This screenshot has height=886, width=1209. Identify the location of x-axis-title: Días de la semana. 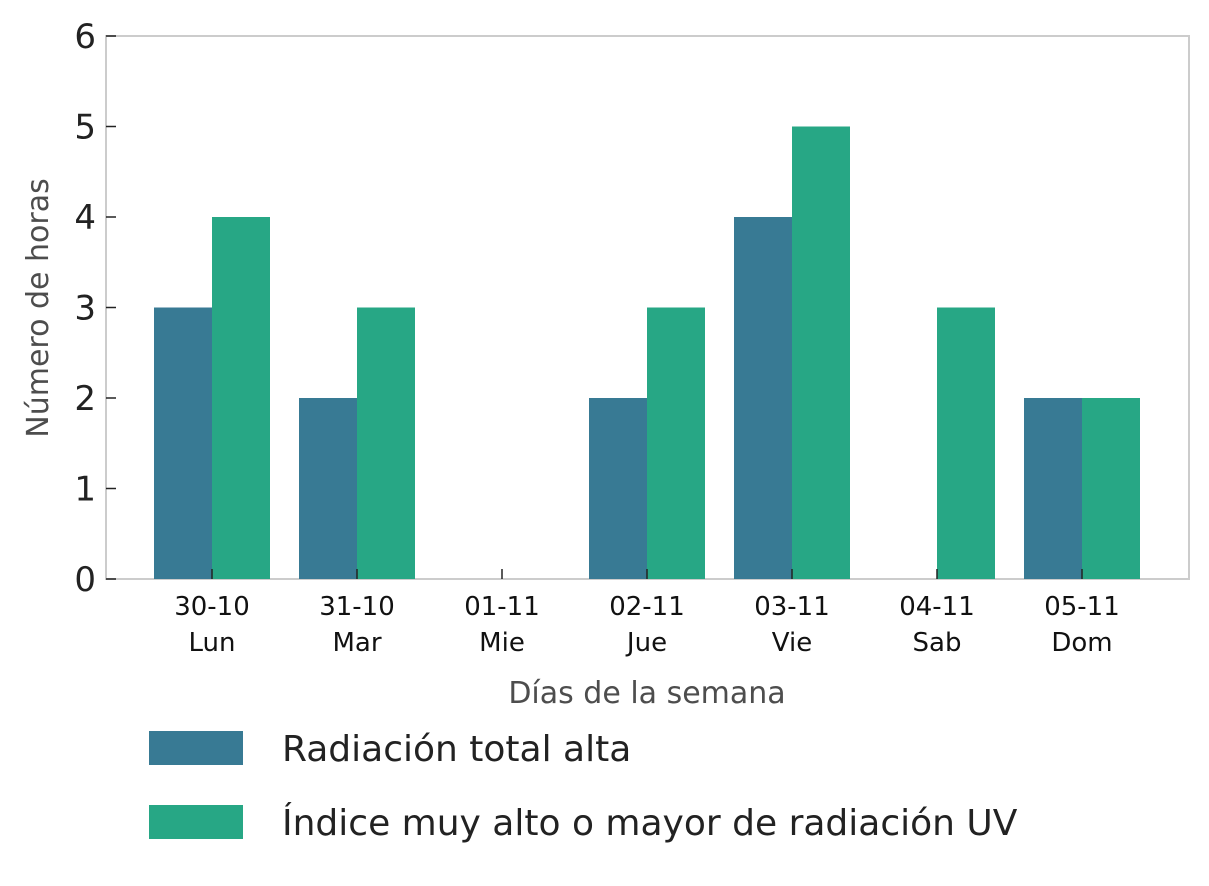
(646, 693).